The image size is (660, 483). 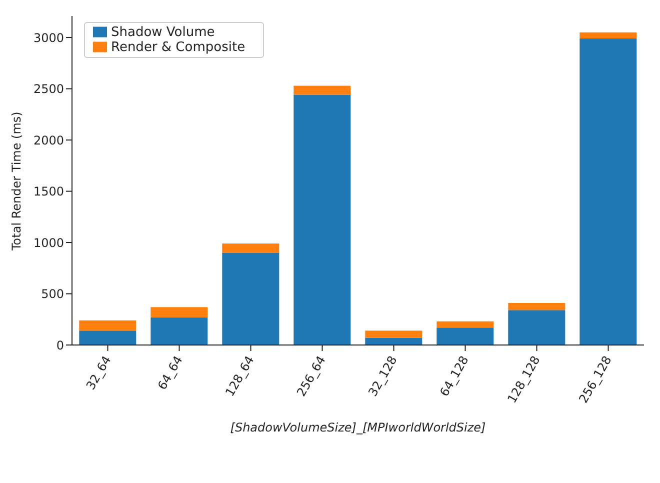 What do you see at coordinates (48, 140) in the screenshot?
I see `y-tick-label: 2000` at bounding box center [48, 140].